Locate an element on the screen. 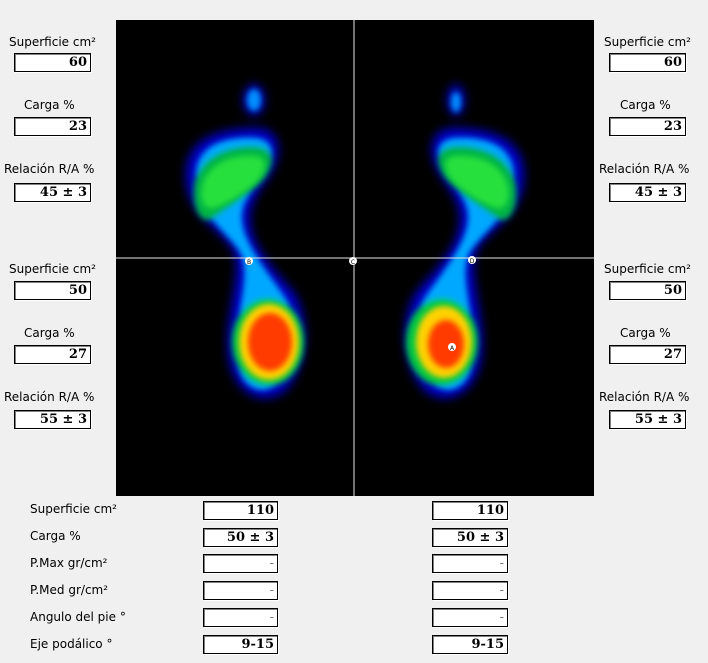 This screenshot has width=708, height=663. left-rearfoot-ratio-label: Relación R/A % is located at coordinates (49, 397).